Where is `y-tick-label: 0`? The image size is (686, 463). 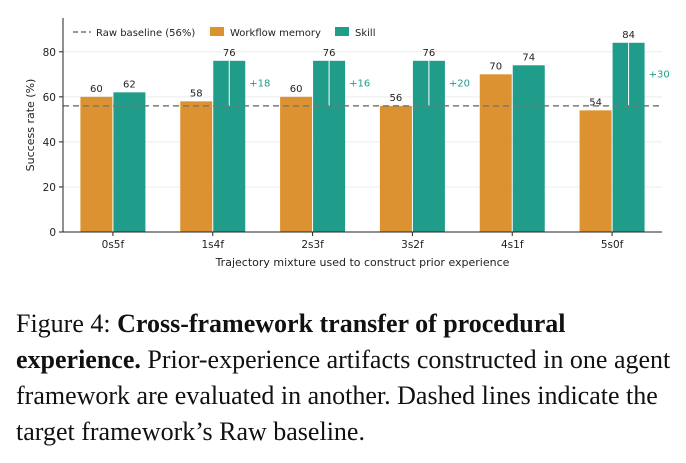
y-tick-label: 0 is located at coordinates (52, 233).